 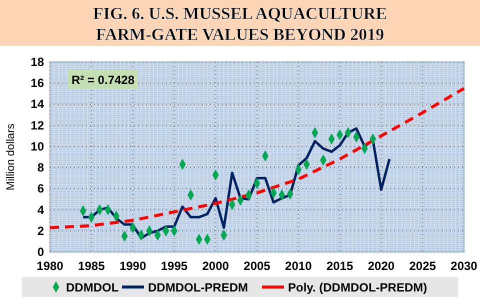 I want to click on x-tick-label: 2025, so click(x=422, y=266).